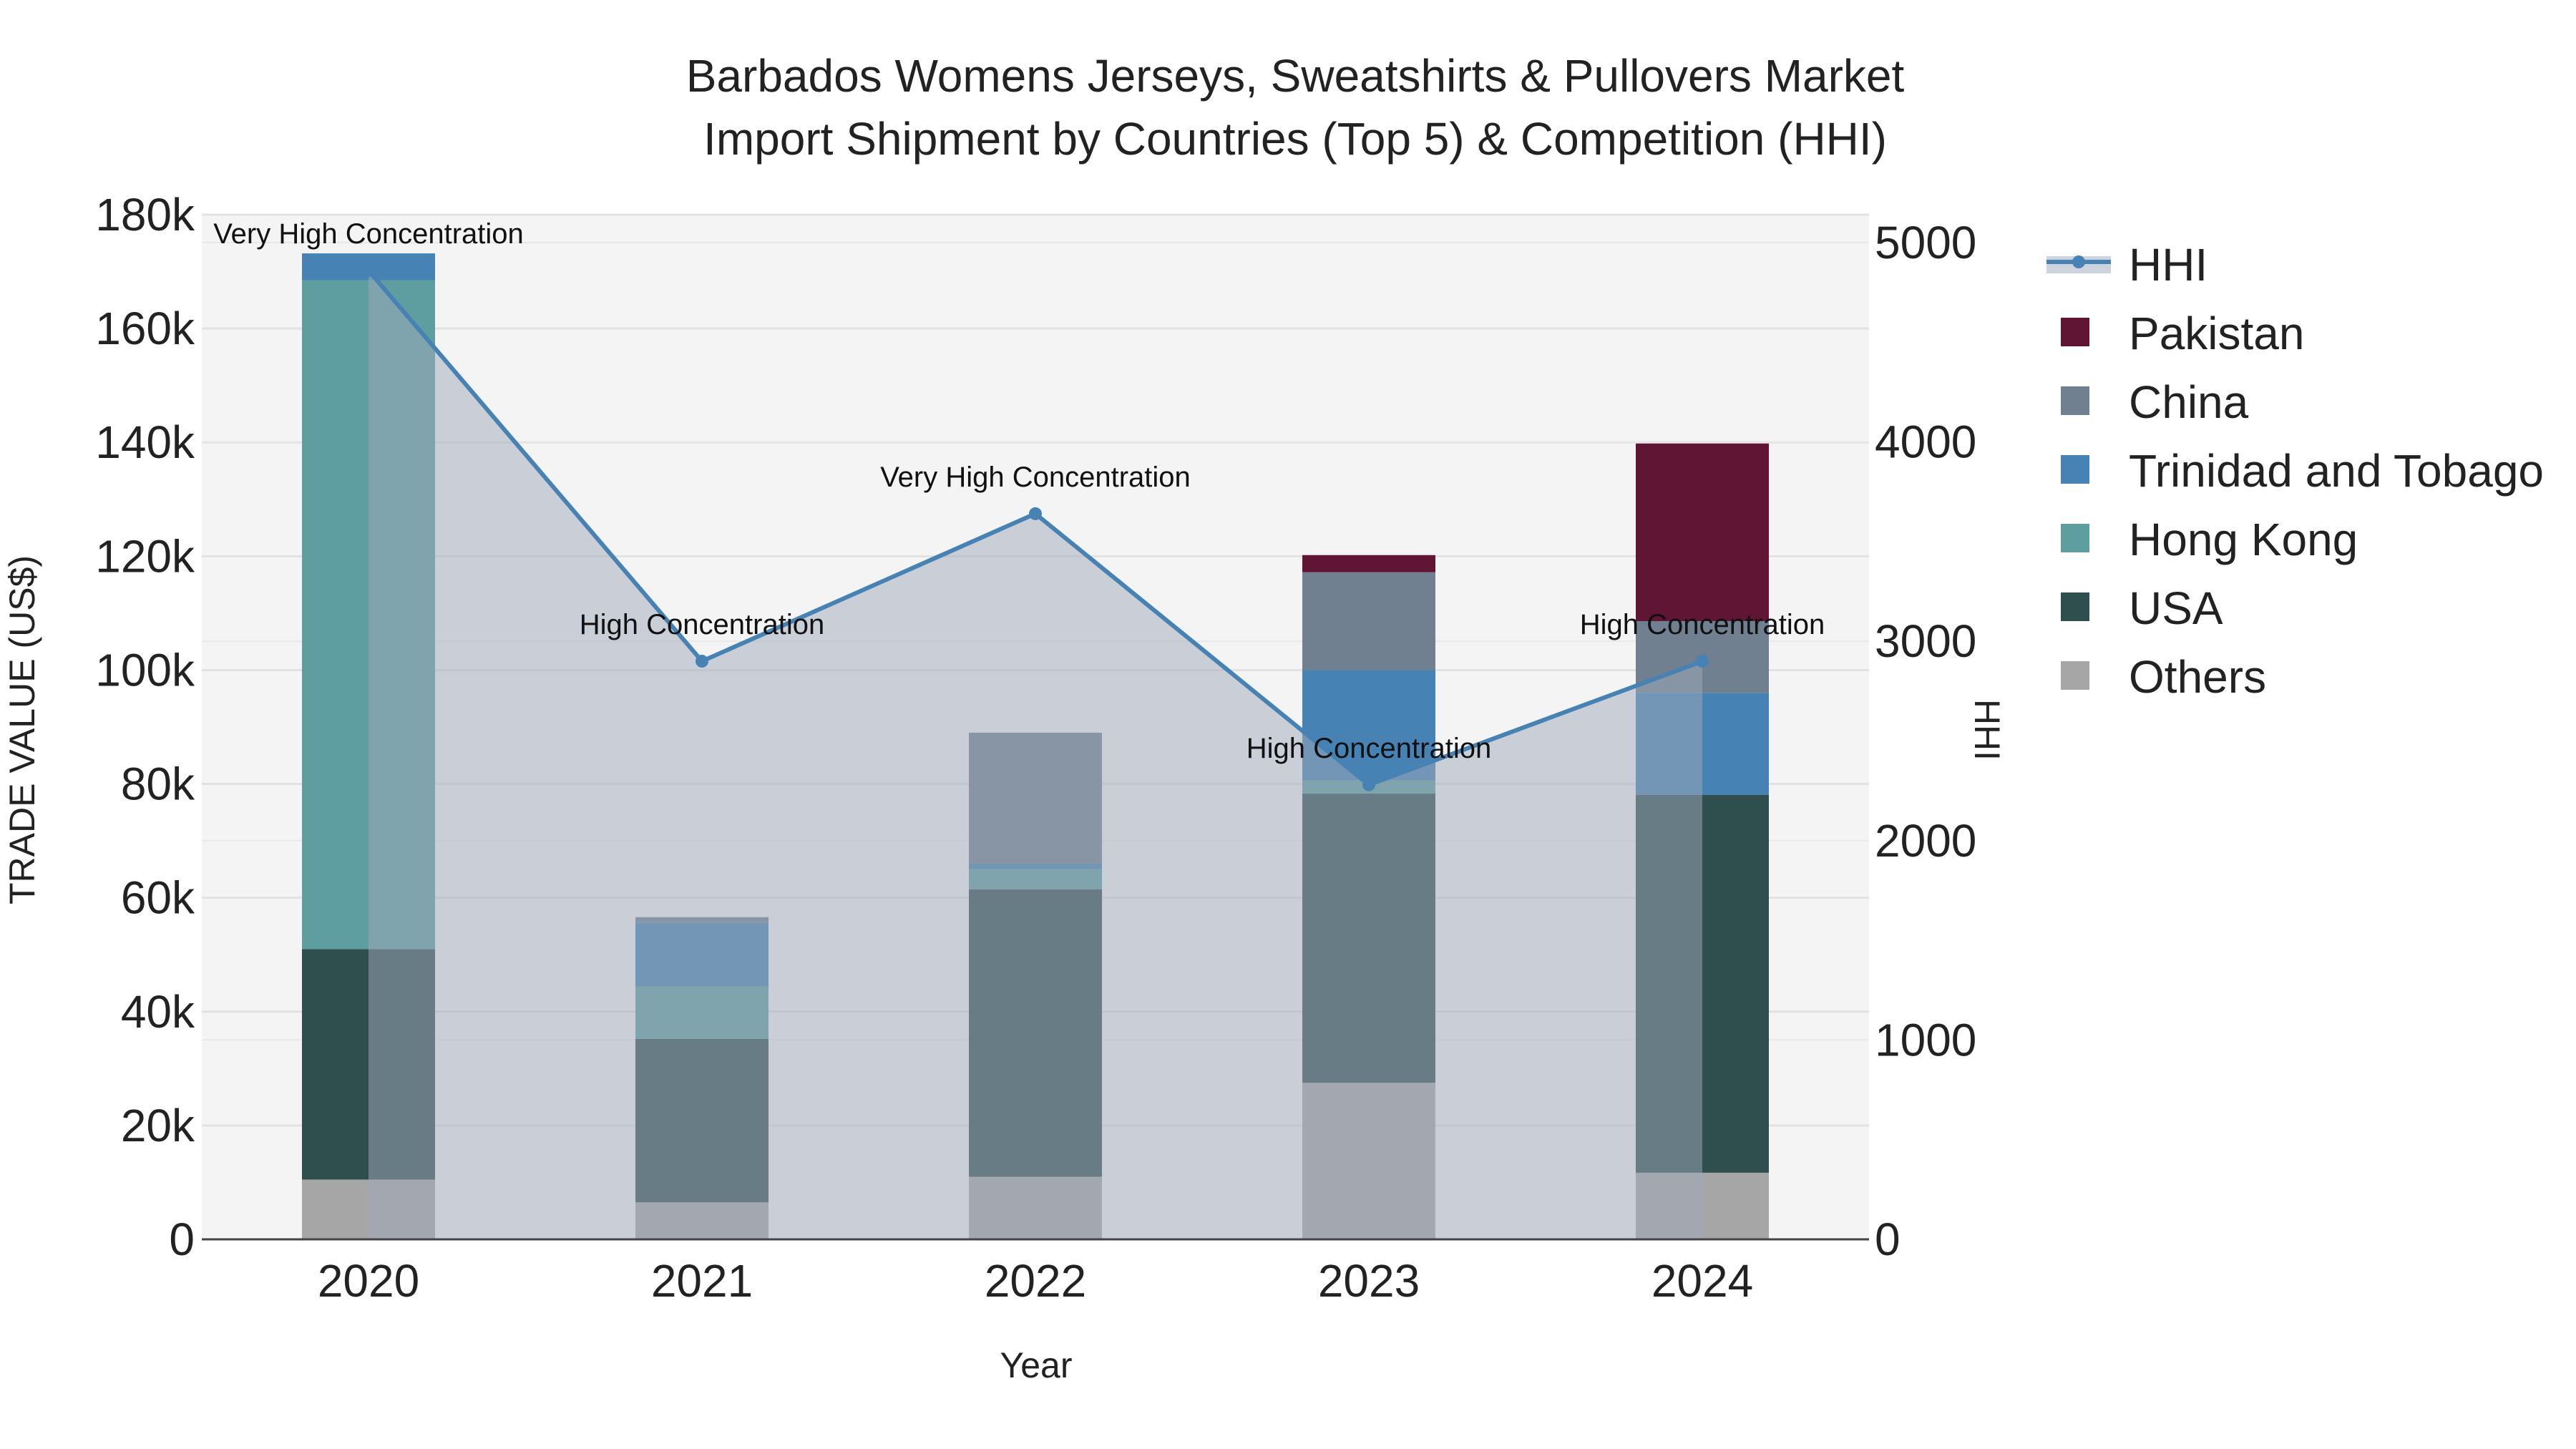 This screenshot has width=2576, height=1449. What do you see at coordinates (368, 234) in the screenshot?
I see `hhi-annotation-2020: Very High Concentration` at bounding box center [368, 234].